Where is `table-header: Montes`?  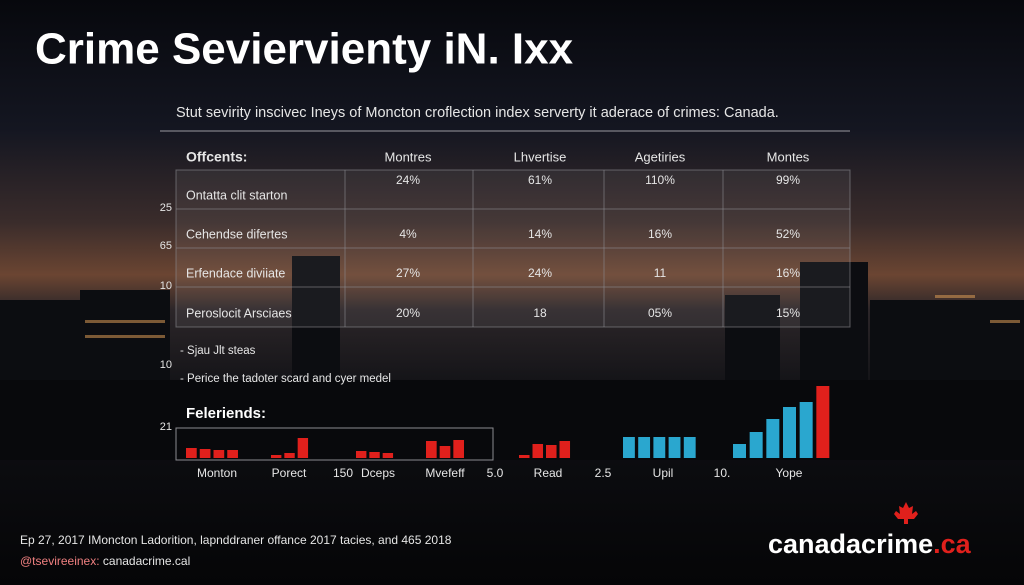 table-header: Montes is located at coordinates (788, 156).